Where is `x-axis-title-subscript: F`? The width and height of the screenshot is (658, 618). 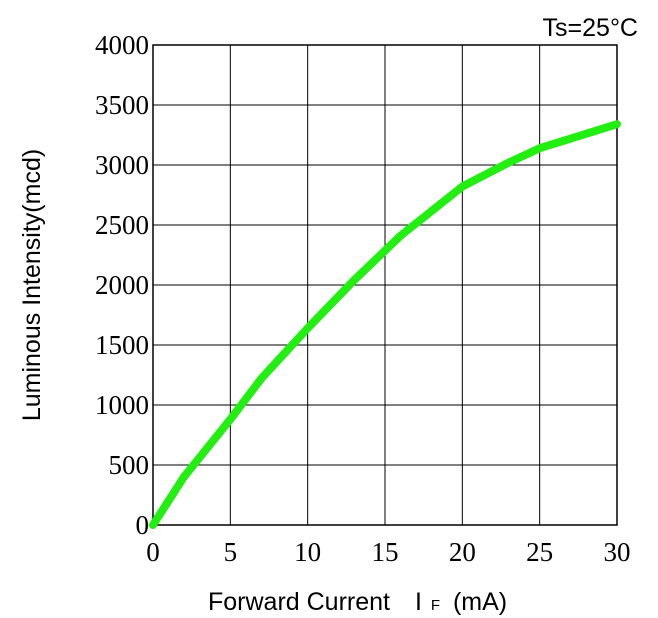 x-axis-title-subscript: F is located at coordinates (435, 605).